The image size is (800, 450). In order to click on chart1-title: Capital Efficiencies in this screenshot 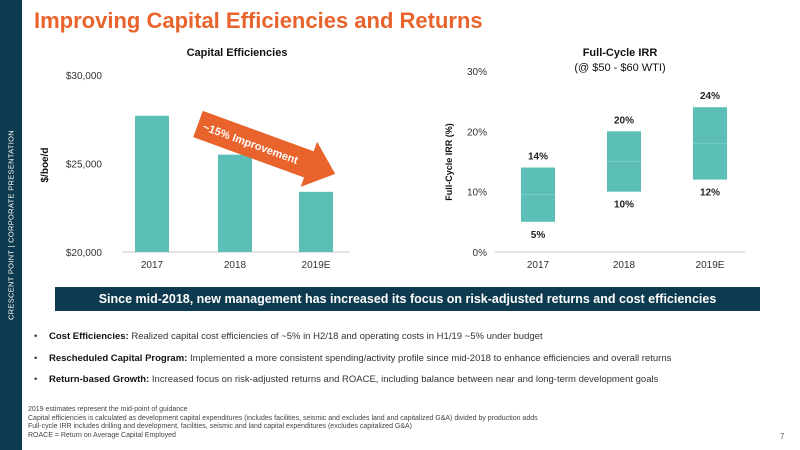, I will do `click(237, 53)`.